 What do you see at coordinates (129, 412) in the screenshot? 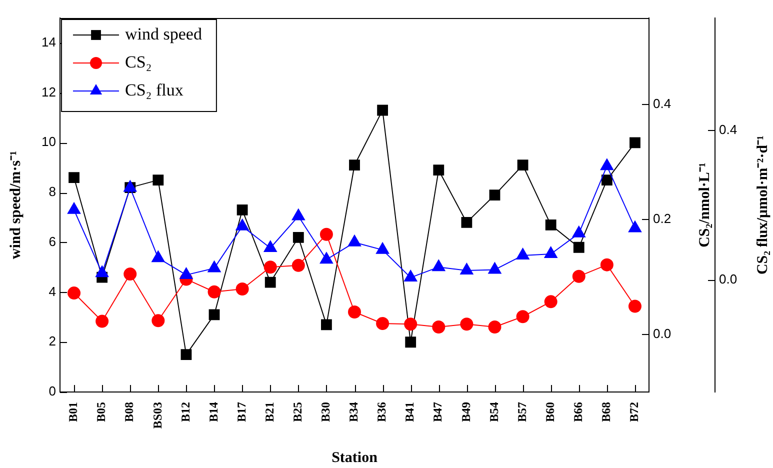
I see `x-tick-label: B08` at bounding box center [129, 412].